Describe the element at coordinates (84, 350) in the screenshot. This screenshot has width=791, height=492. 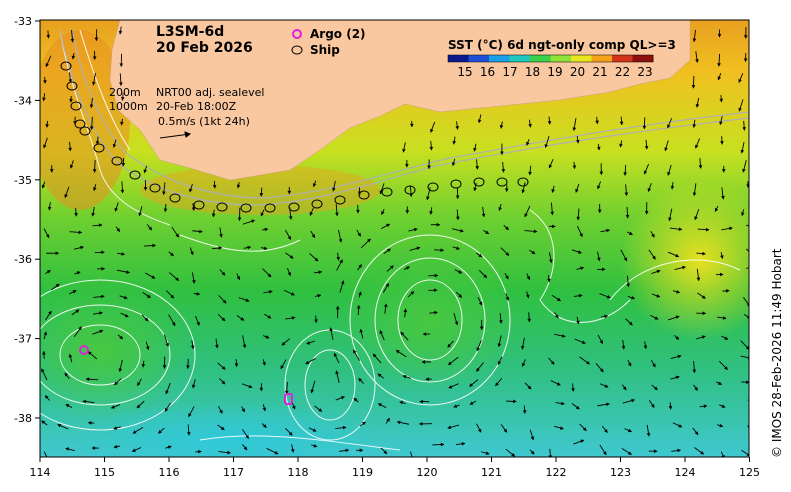
I see `argo-float-marker` at that location.